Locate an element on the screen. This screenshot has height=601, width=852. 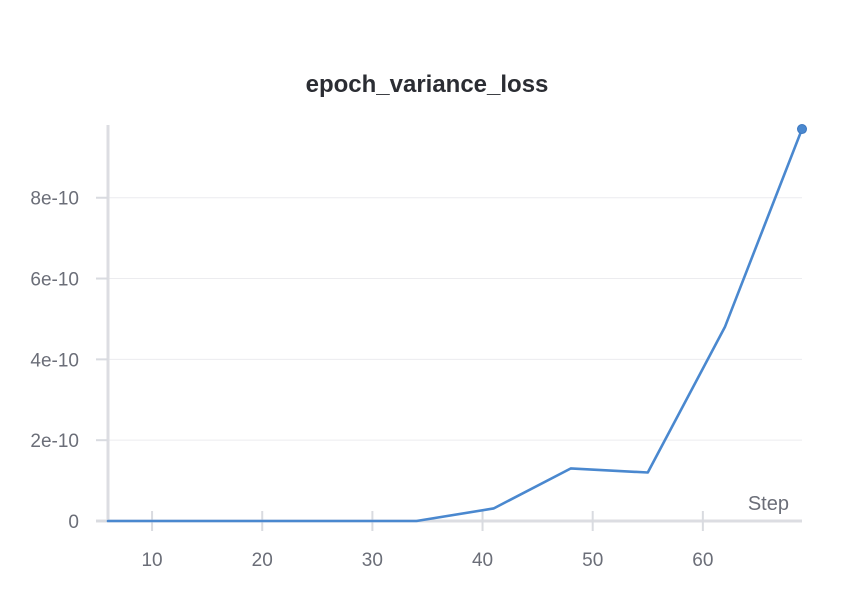
x-tick-label: 30 is located at coordinates (372, 560).